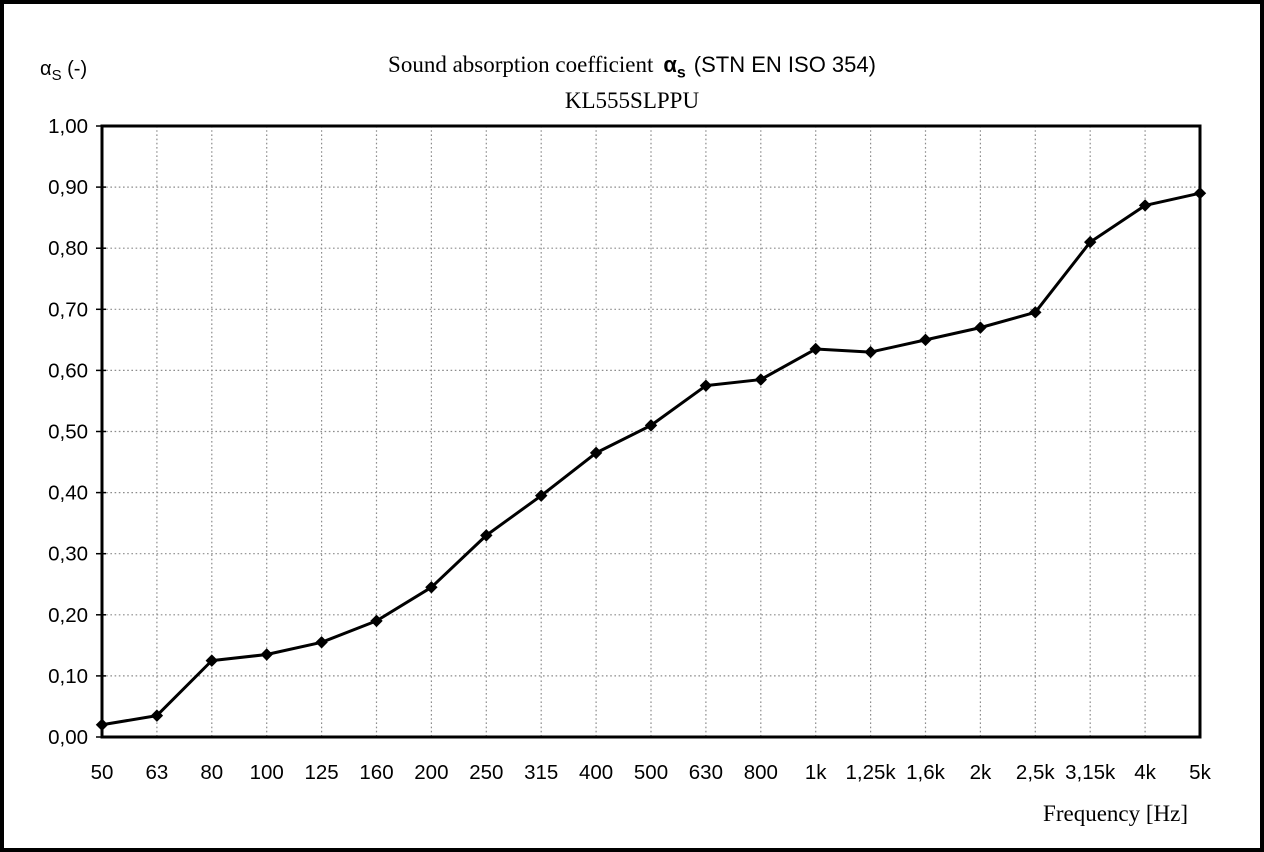  Describe the element at coordinates (486, 772) in the screenshot. I see `x-tick-label: 250` at that location.